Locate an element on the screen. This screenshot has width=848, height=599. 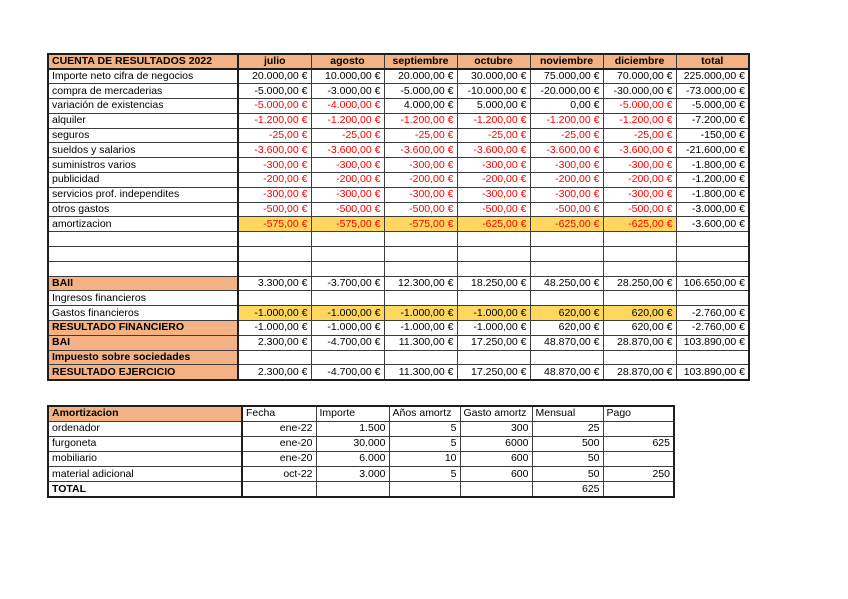
amortization-cell: 3.000 is located at coordinates (352, 474).